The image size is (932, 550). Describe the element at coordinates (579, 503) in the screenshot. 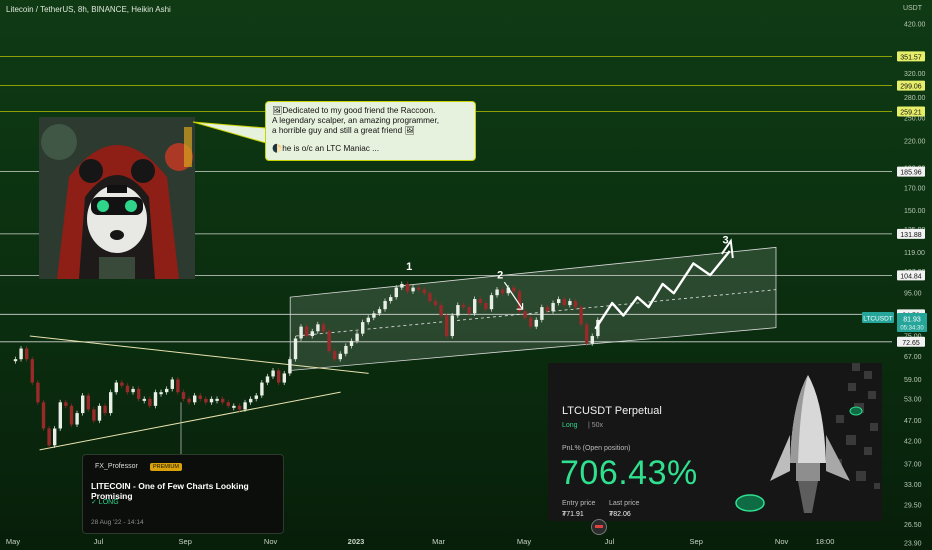

I see `entry-label: Entry price` at that location.